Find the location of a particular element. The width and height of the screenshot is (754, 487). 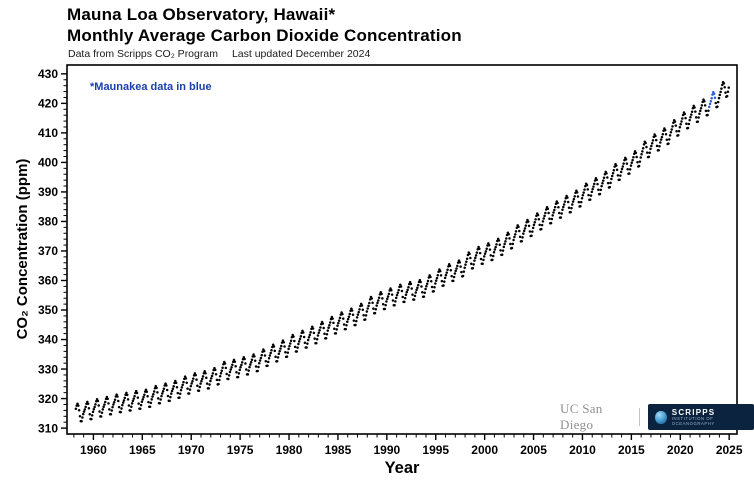

x-tick-label: 1980 is located at coordinates (289, 450).